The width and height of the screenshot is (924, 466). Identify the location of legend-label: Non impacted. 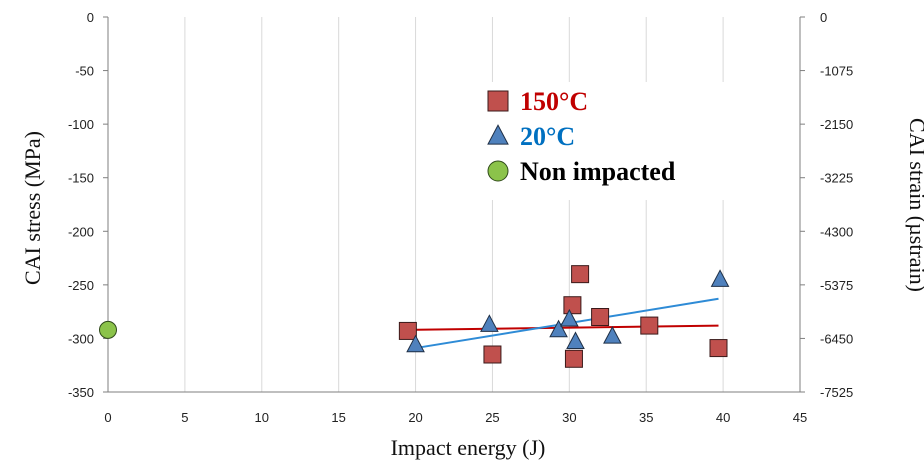
(598, 171).